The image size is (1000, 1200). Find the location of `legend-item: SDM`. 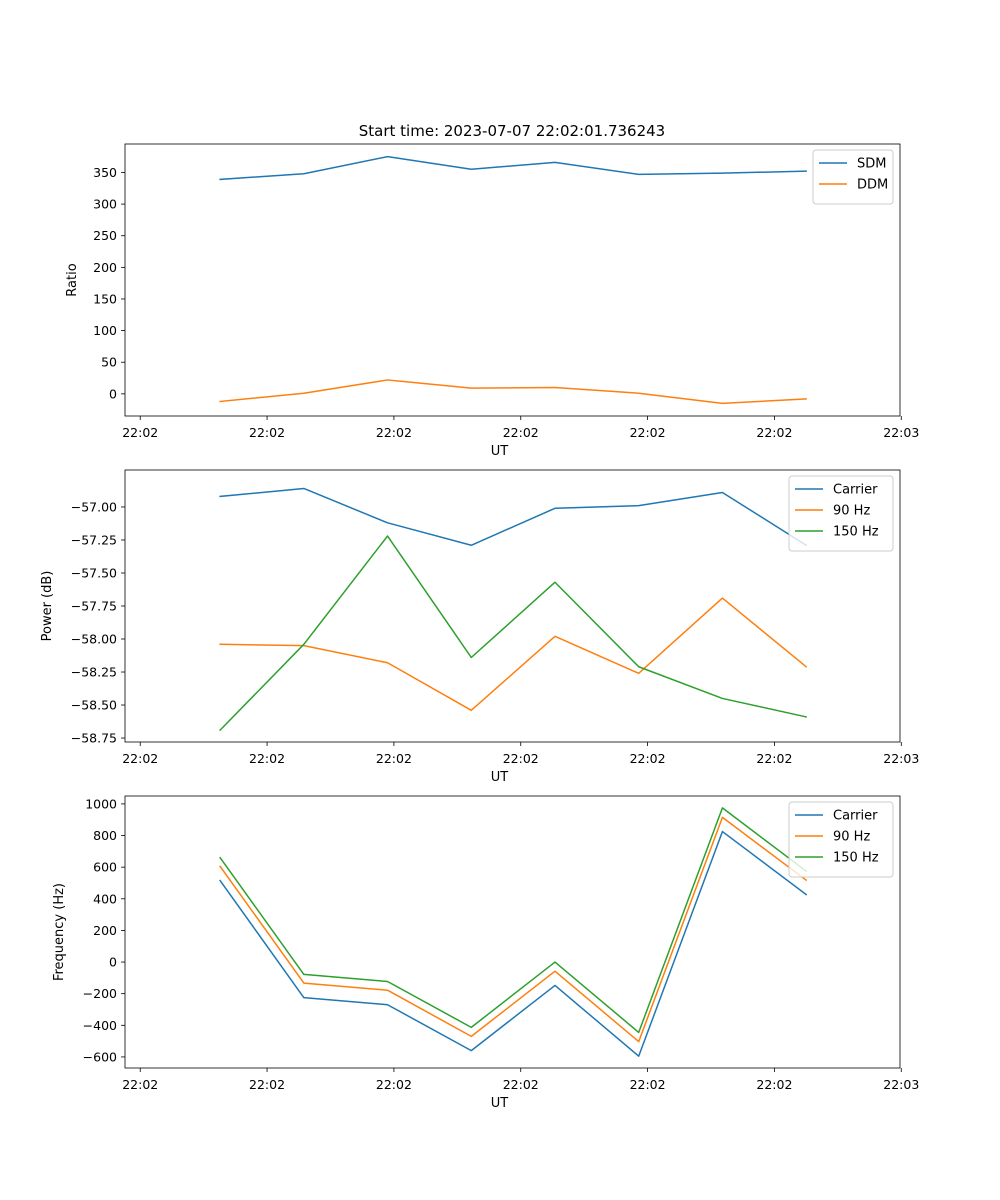

legend-item: SDM is located at coordinates (852, 164).